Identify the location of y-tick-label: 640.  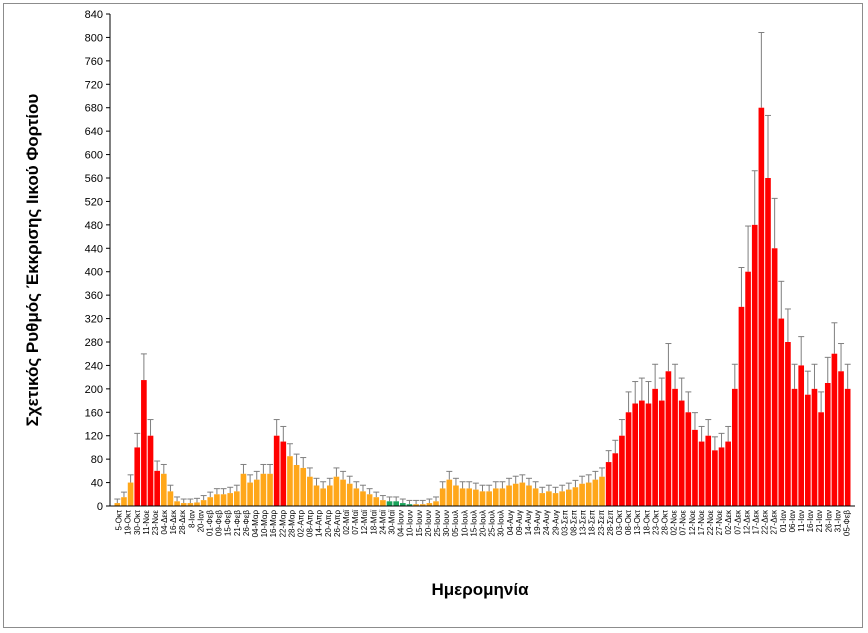
(94, 132).